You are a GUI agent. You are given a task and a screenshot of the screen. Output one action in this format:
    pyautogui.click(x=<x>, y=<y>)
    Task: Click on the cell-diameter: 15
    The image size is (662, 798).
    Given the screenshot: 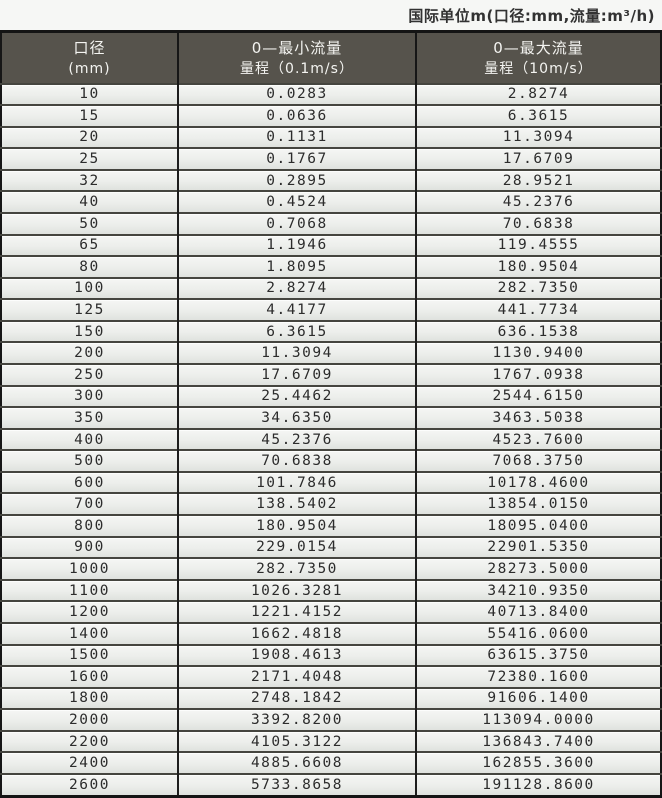 What is the action you would take?
    pyautogui.click(x=89, y=115)
    